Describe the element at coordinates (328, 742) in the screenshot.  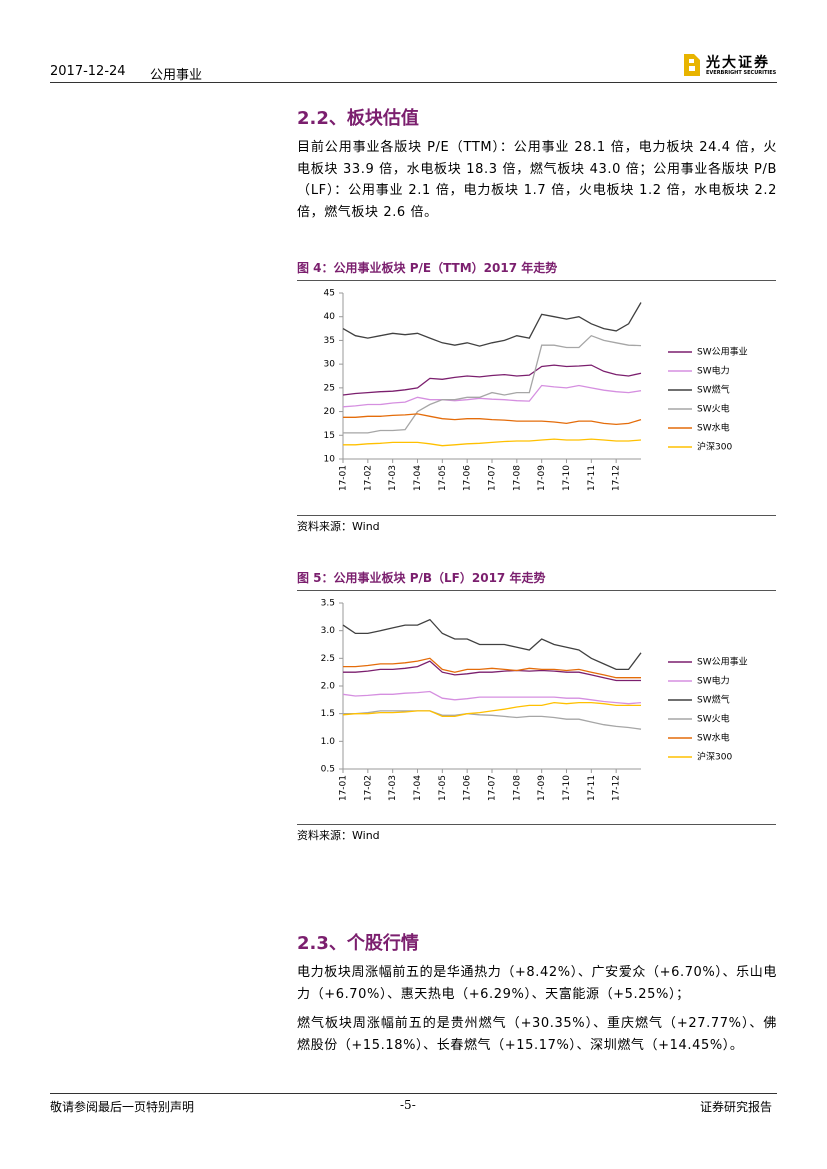
I see `y-tick-label: 1.0` at that location.